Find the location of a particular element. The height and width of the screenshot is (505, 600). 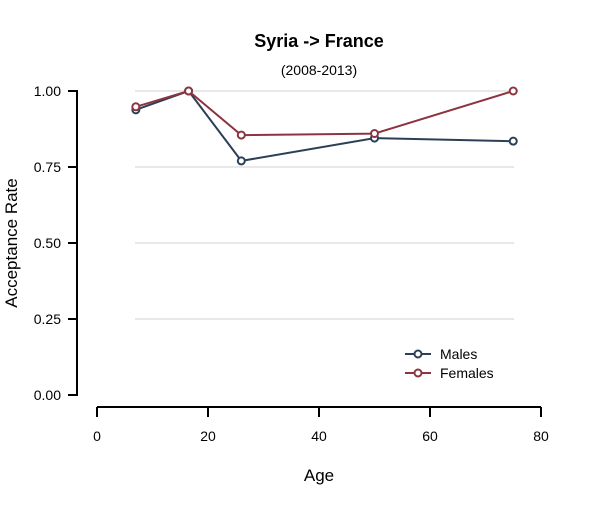

legend-marker-females is located at coordinates (418, 373).